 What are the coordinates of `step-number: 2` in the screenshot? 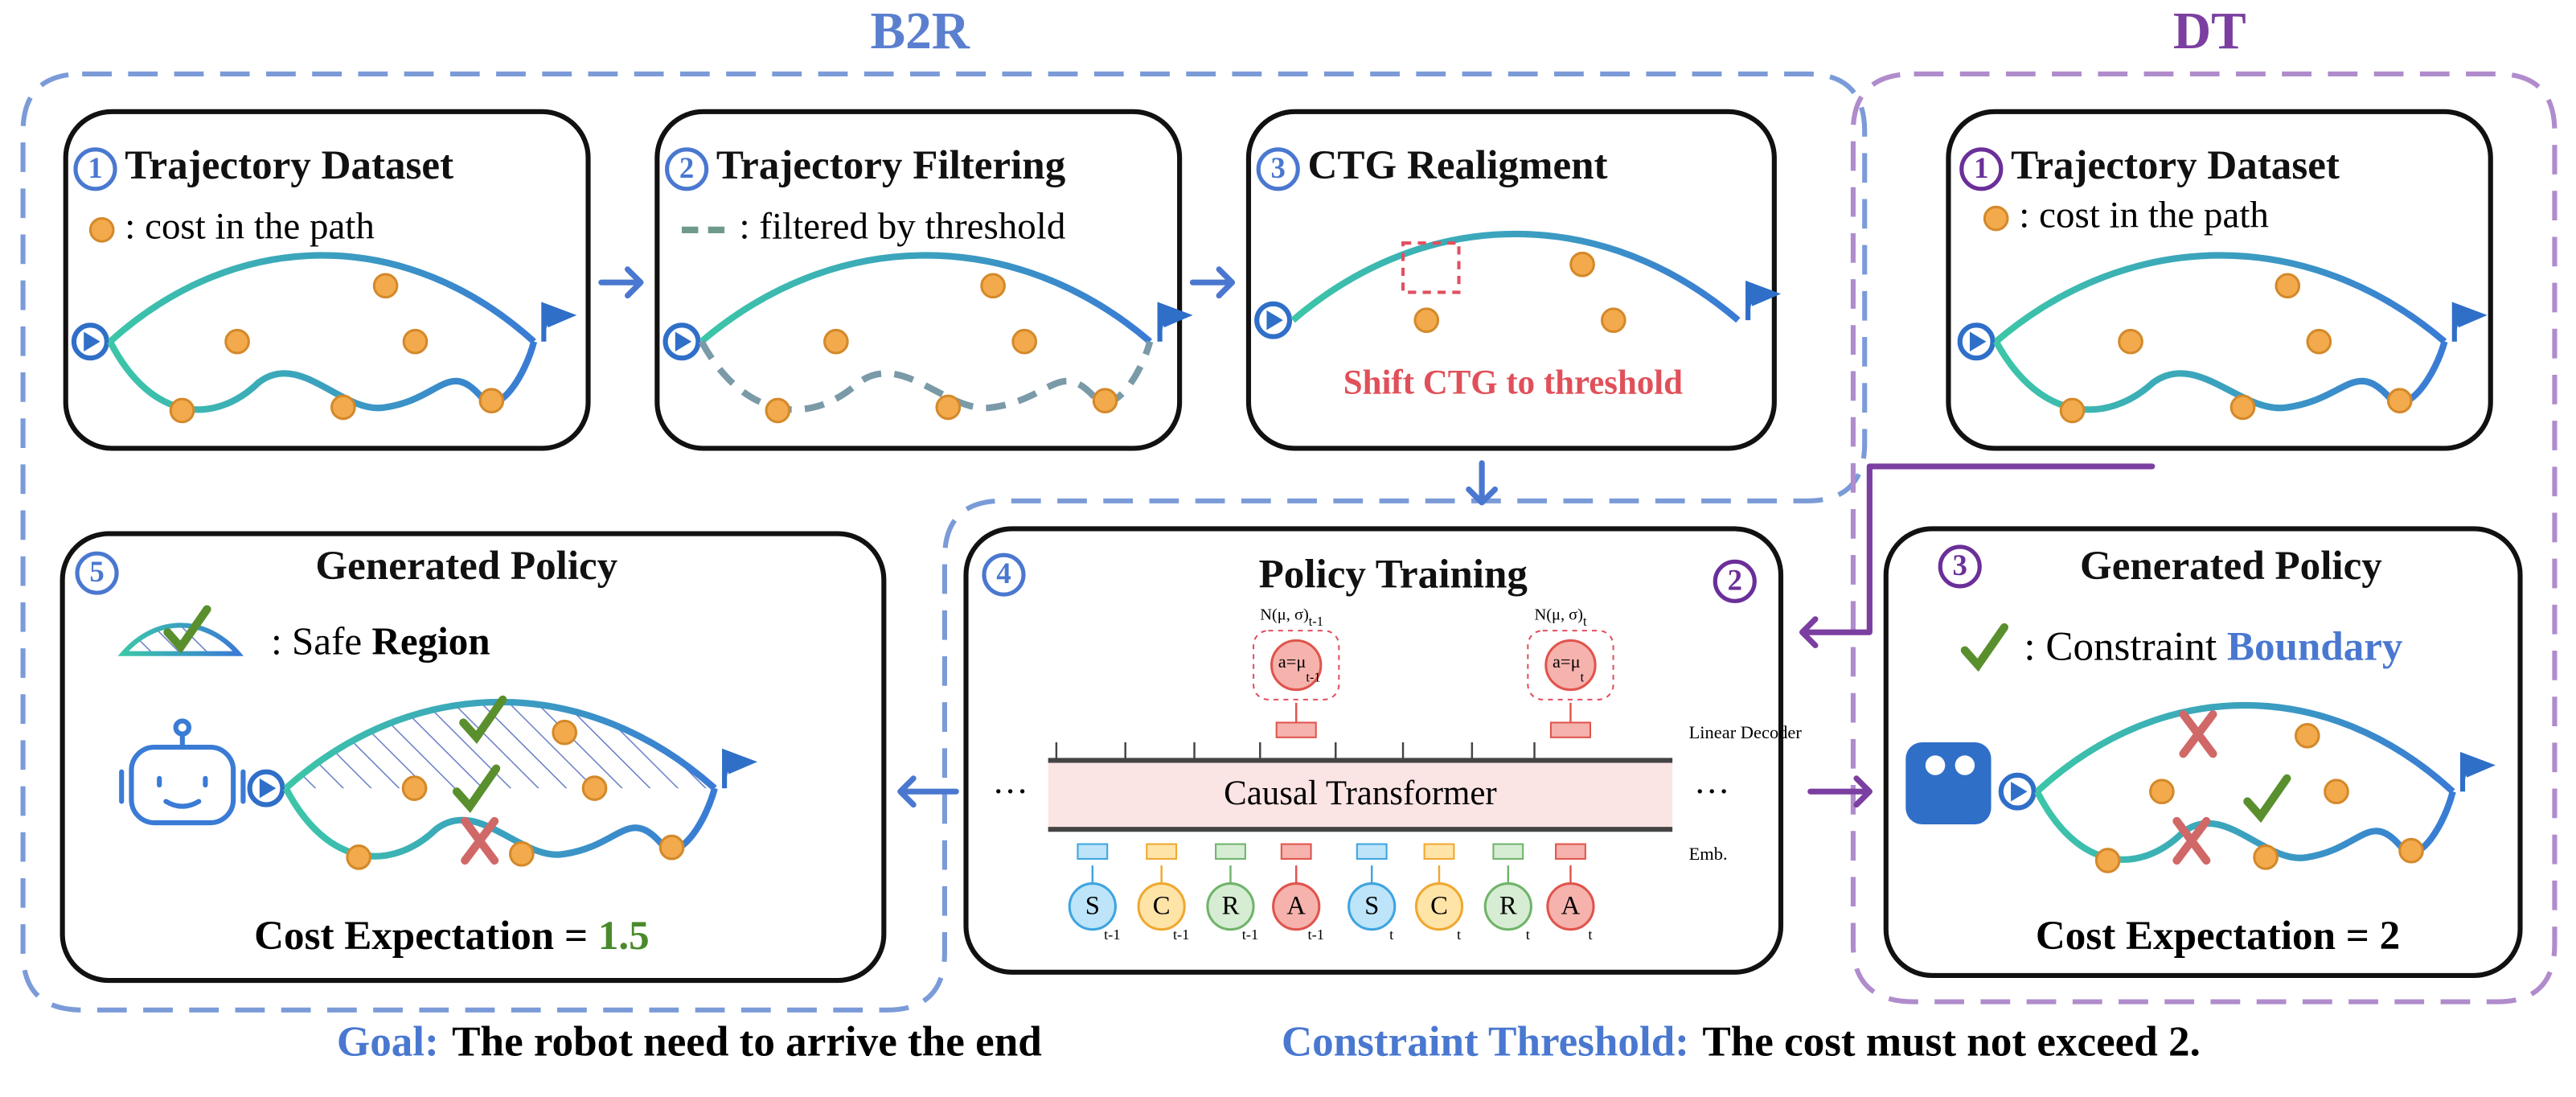 It's located at (1735, 579).